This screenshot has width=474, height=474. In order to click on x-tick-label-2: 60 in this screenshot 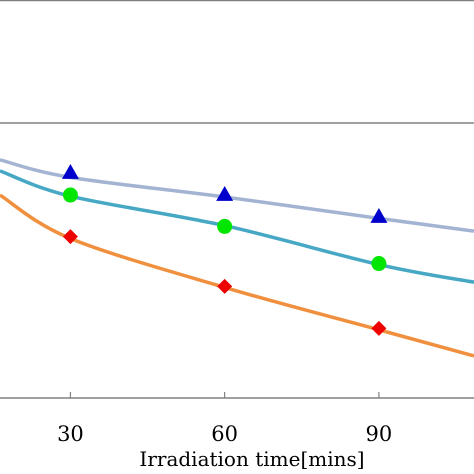, I will do `click(224, 434)`.